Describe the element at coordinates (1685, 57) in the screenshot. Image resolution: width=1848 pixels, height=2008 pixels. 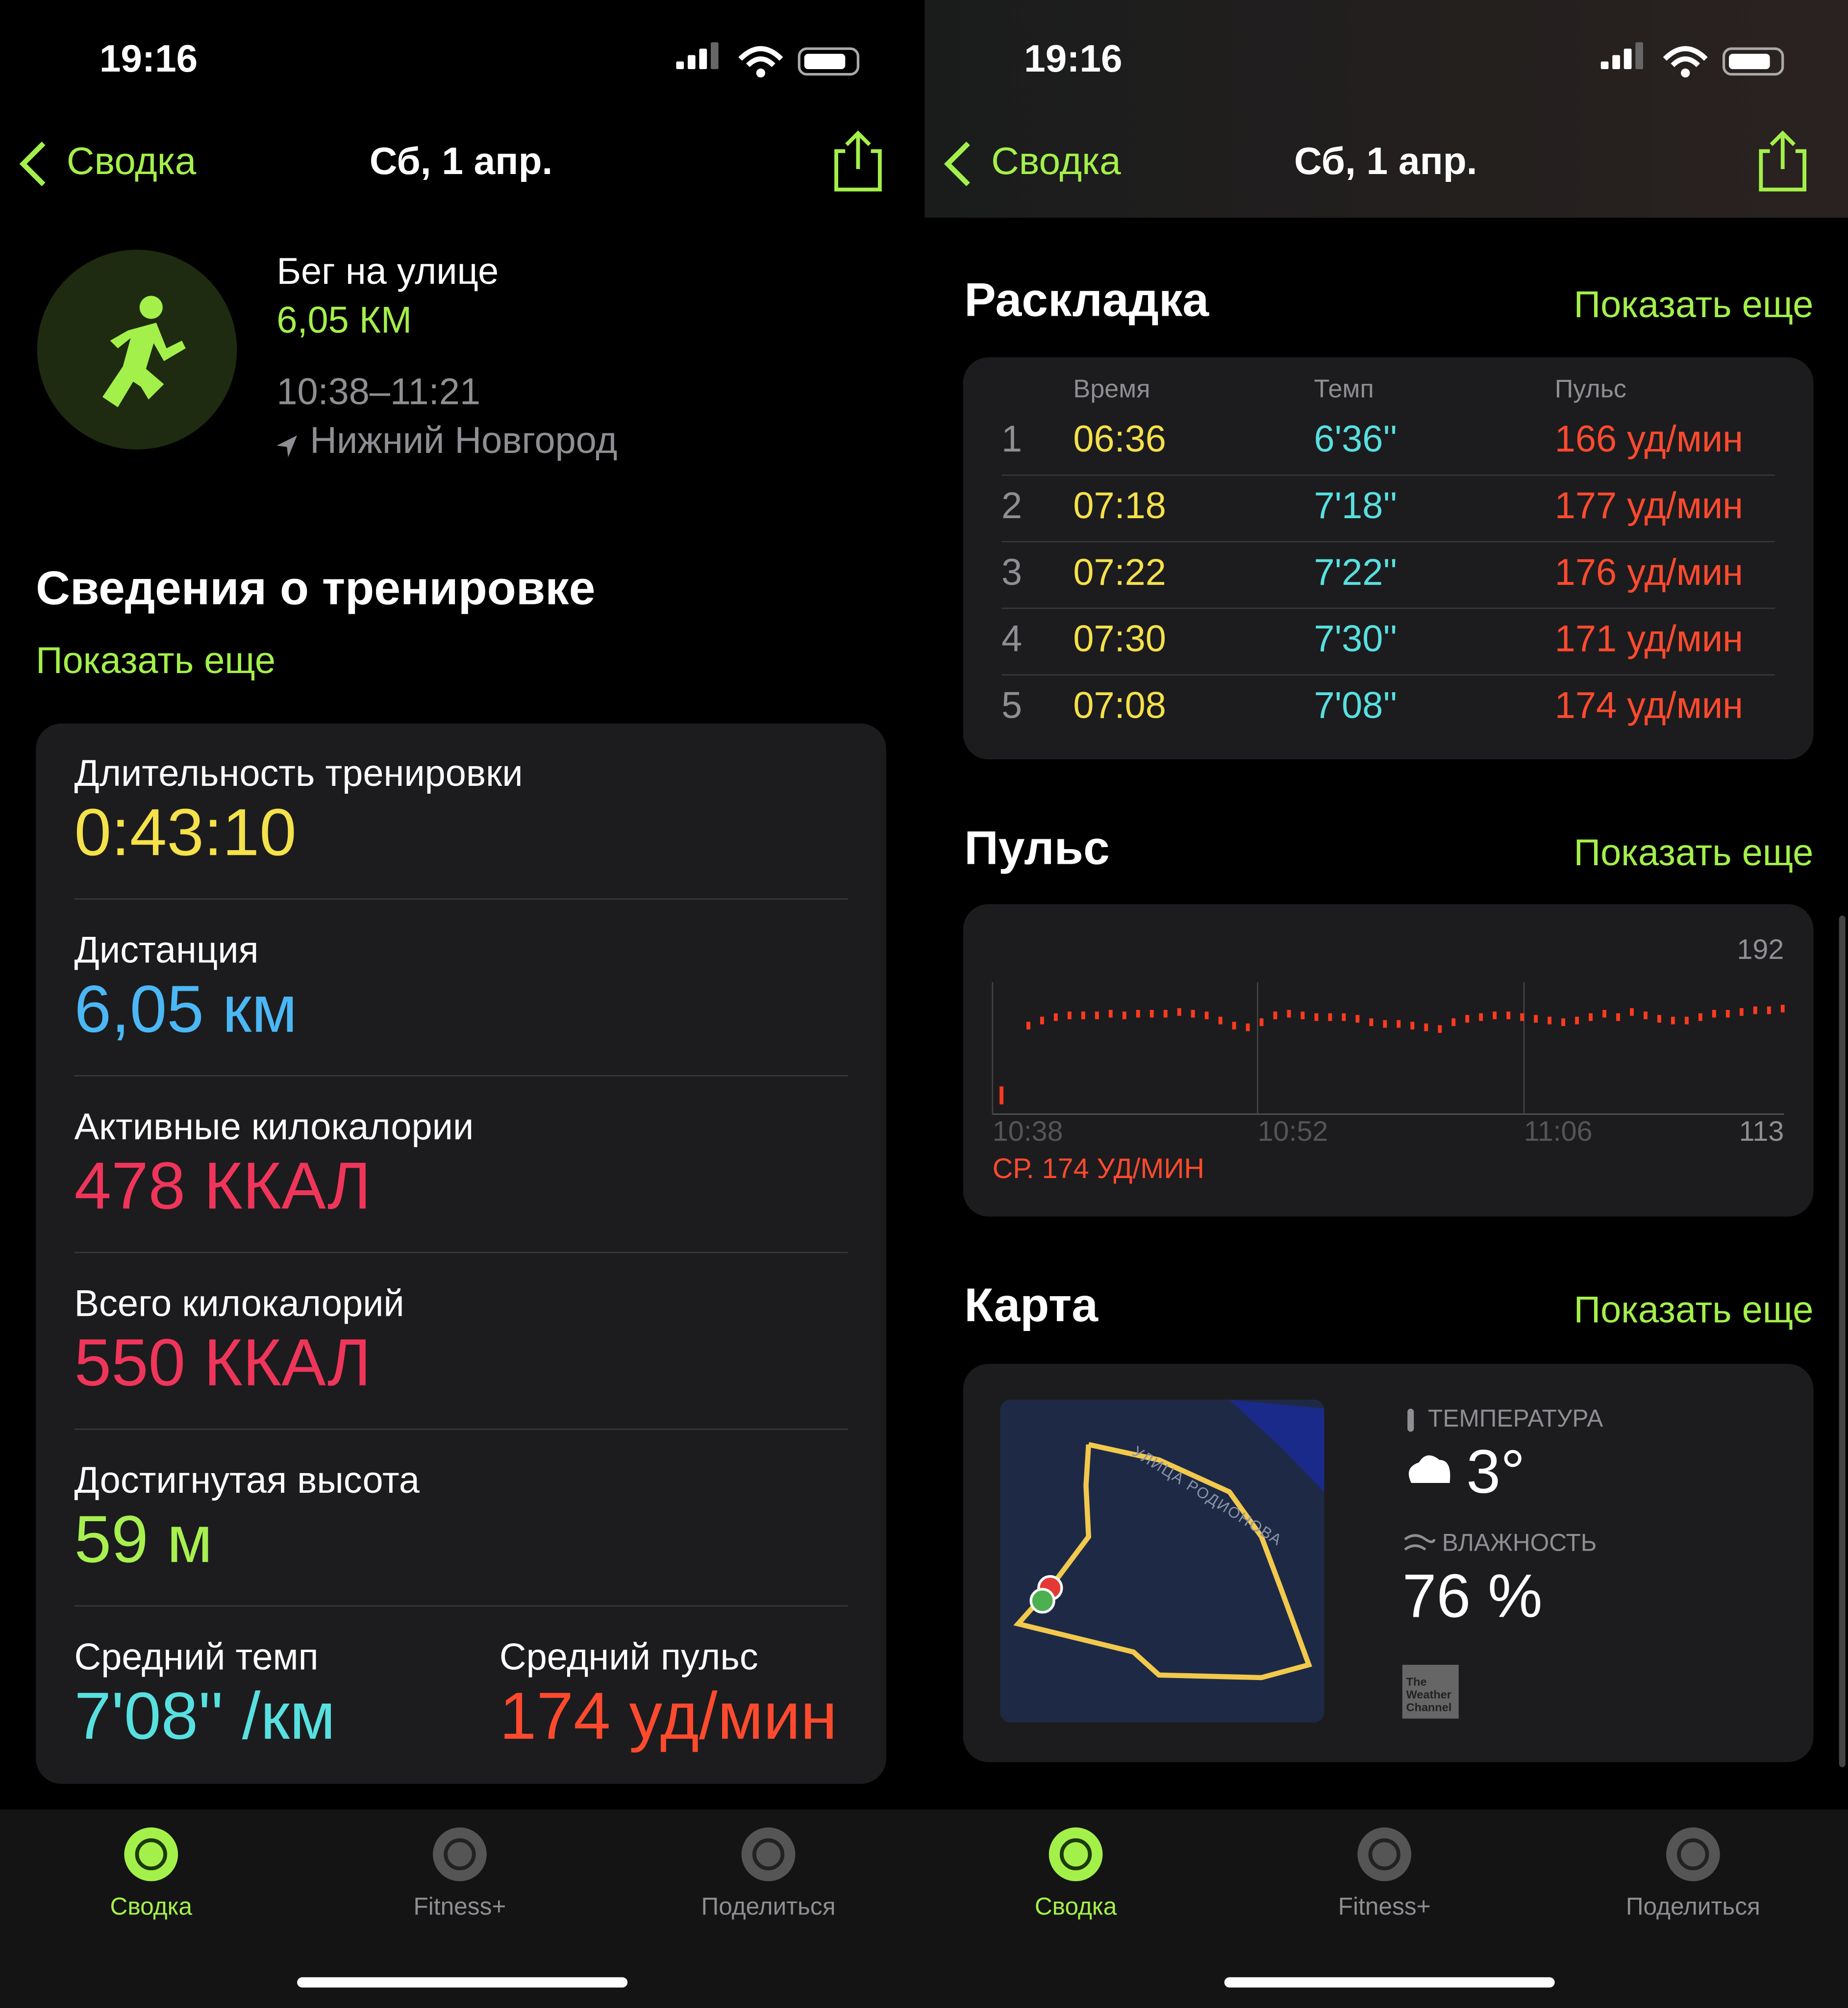
I see `wifi-icon` at that location.